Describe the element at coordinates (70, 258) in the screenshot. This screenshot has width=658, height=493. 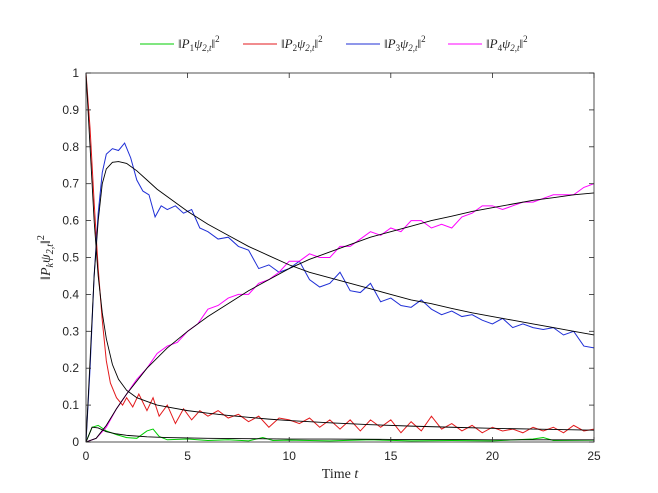
I see `y-tick-label: 0.5` at that location.